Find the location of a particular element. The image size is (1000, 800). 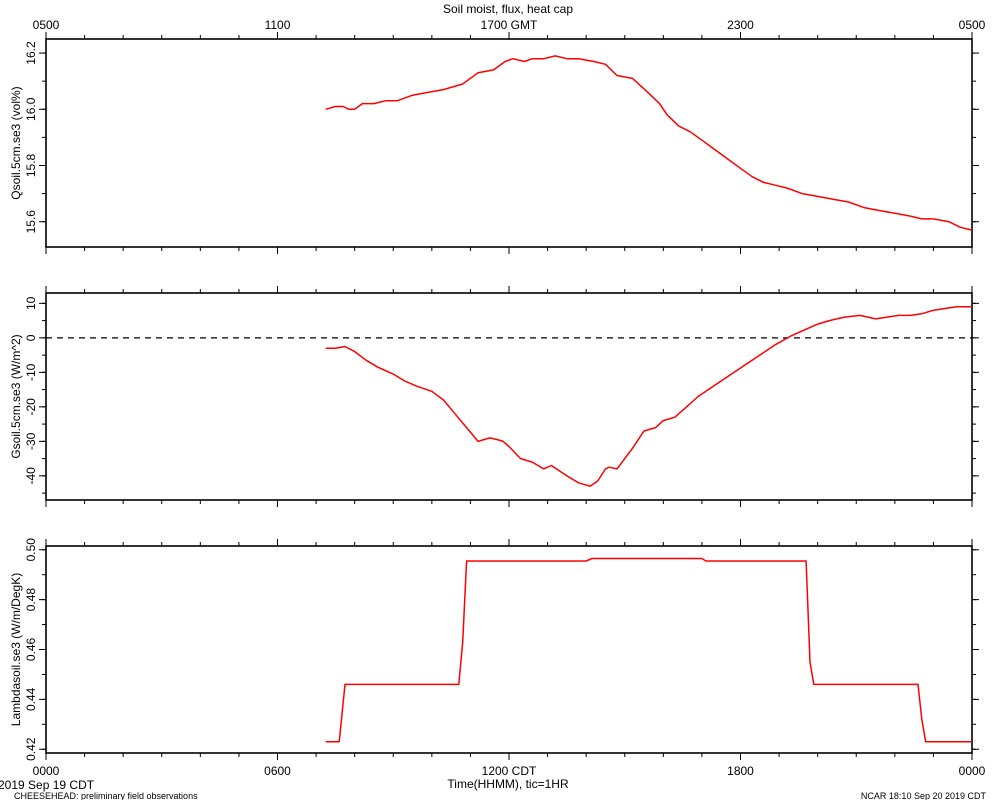

y-tick-label: 0.46 is located at coordinates (31, 649).